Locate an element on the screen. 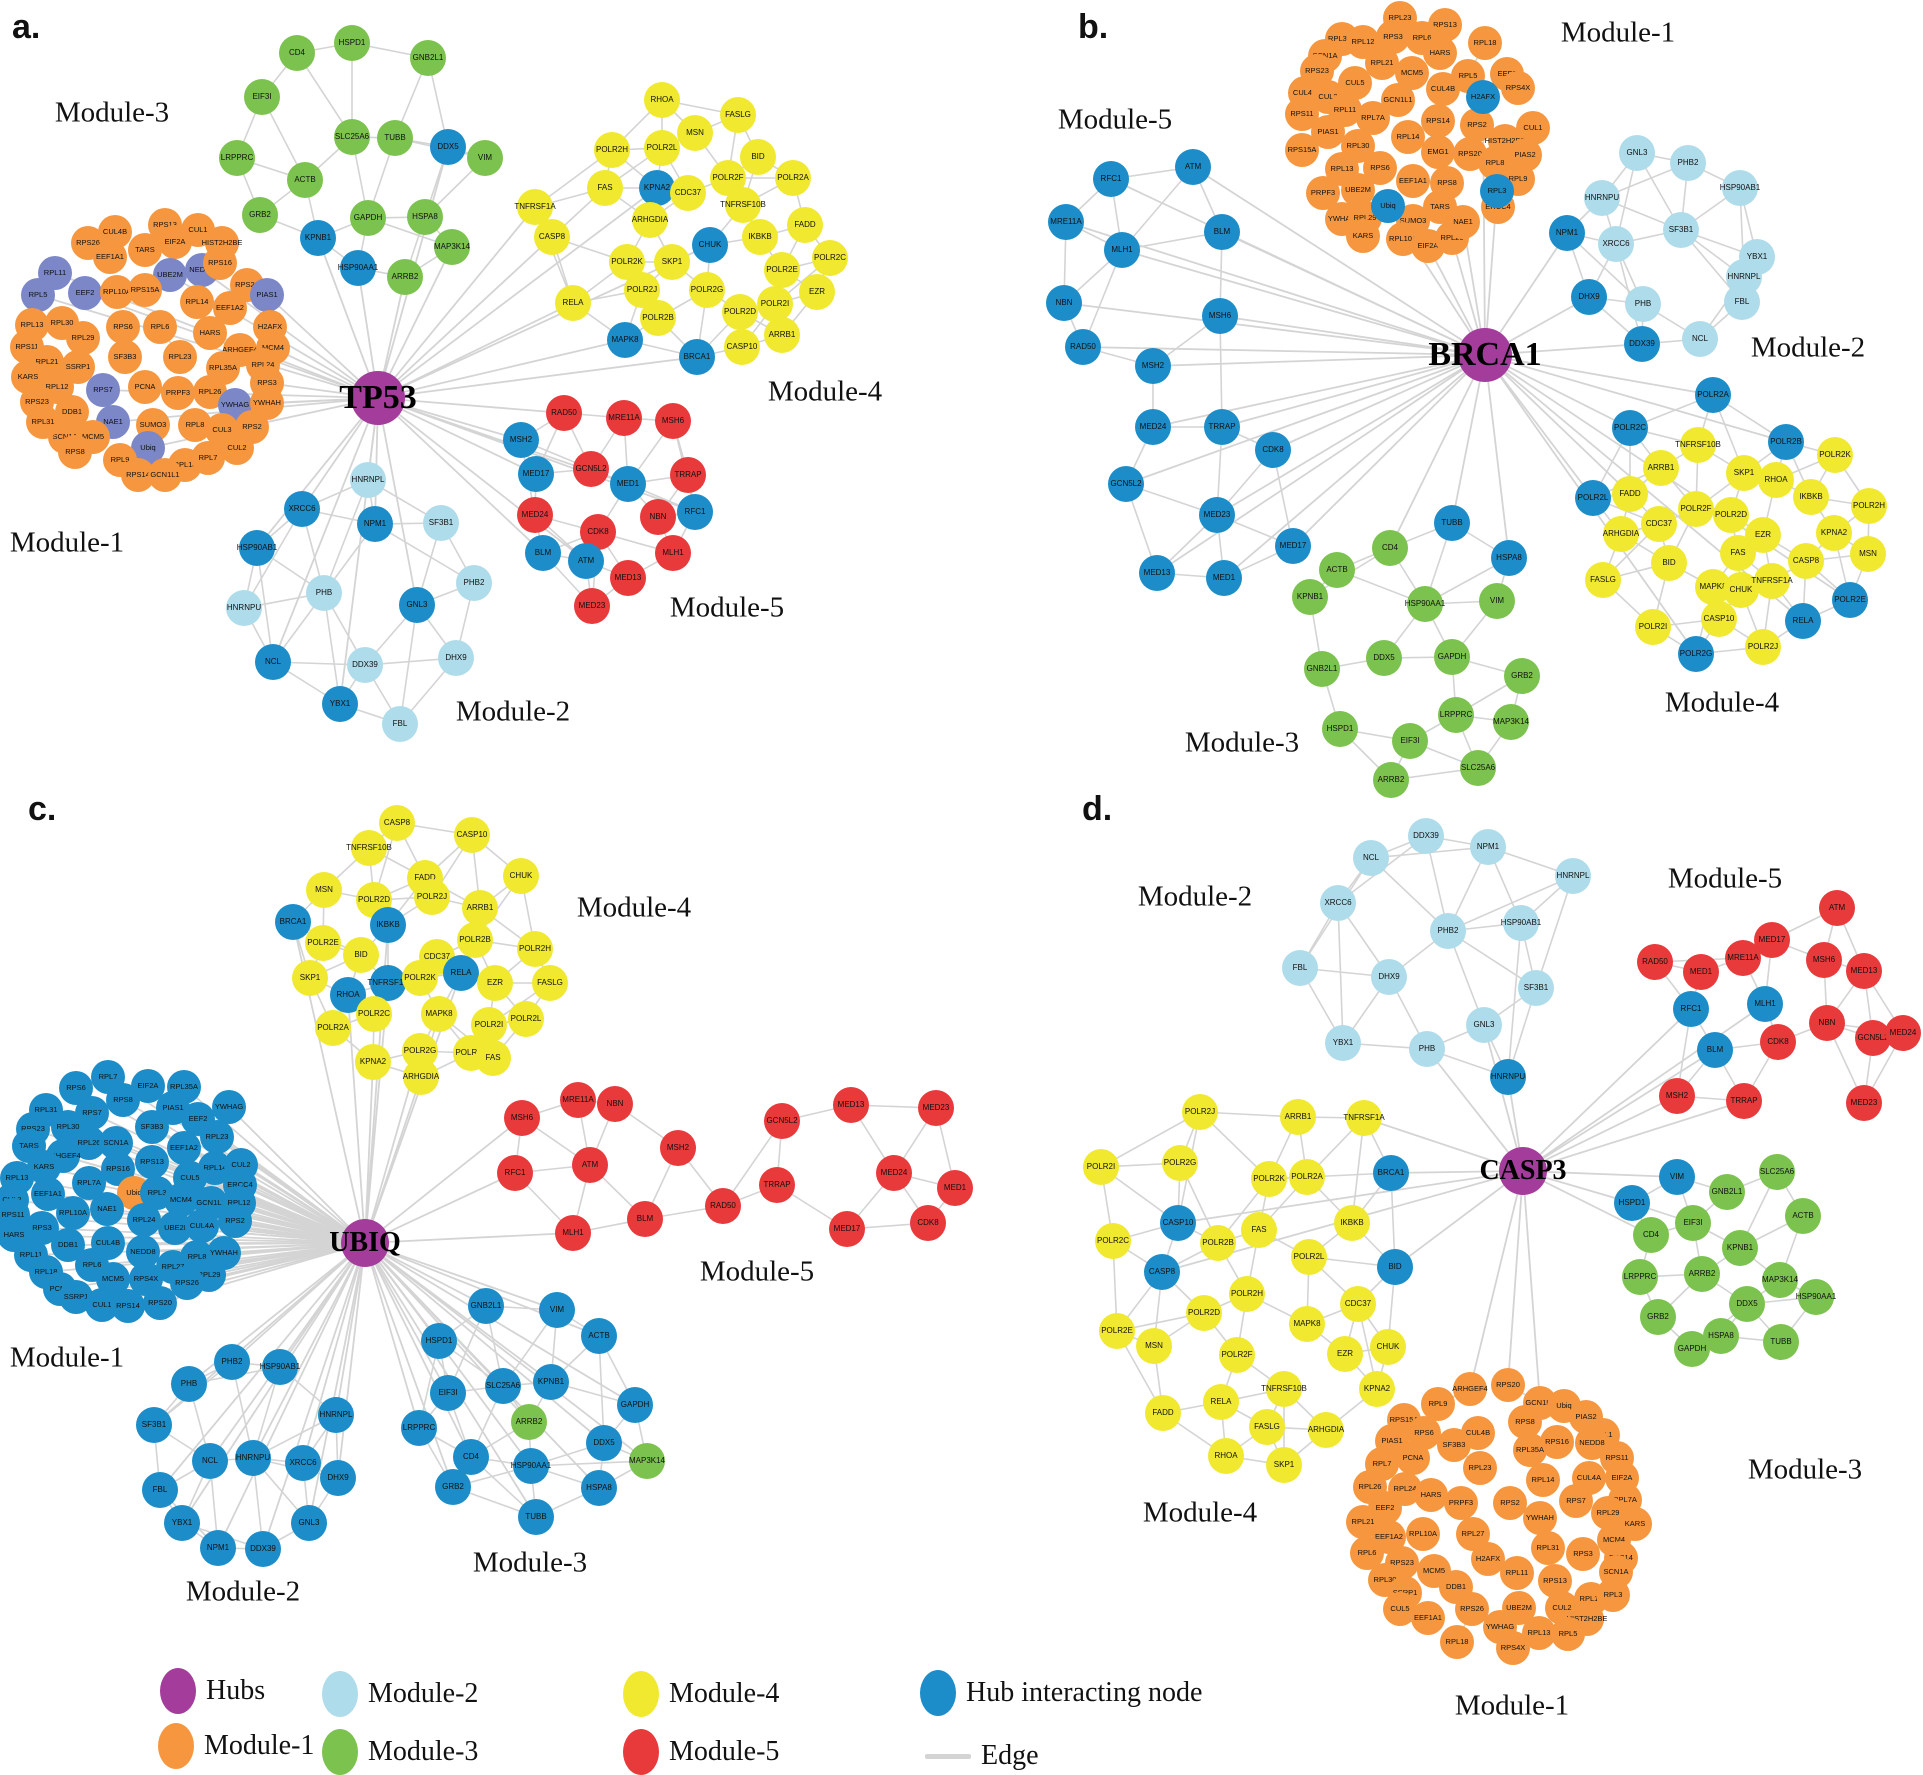  gene-node-trrap: TRRAP is located at coordinates (1744, 1101).